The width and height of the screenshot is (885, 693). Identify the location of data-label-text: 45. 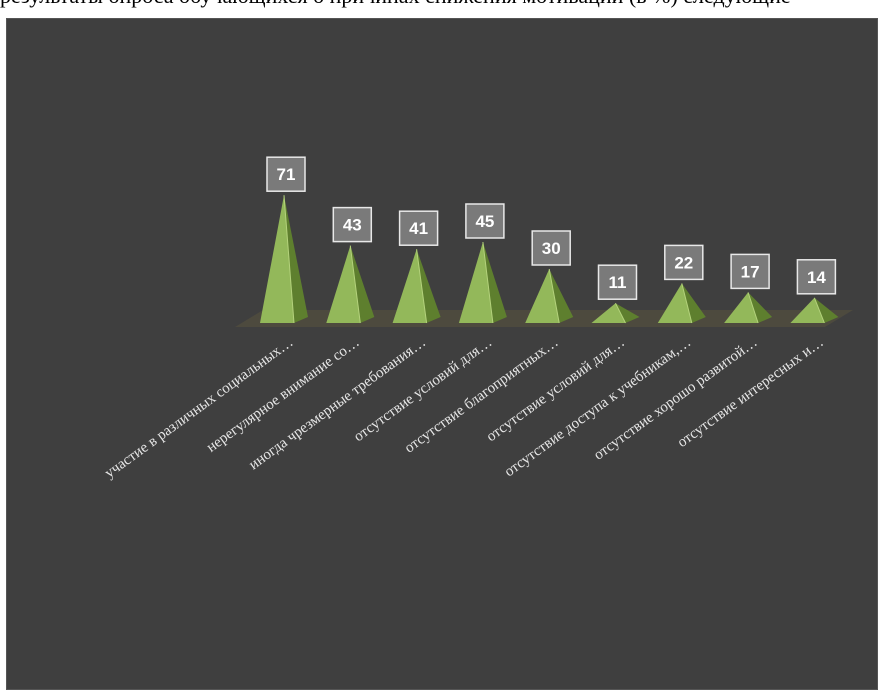
(484, 221).